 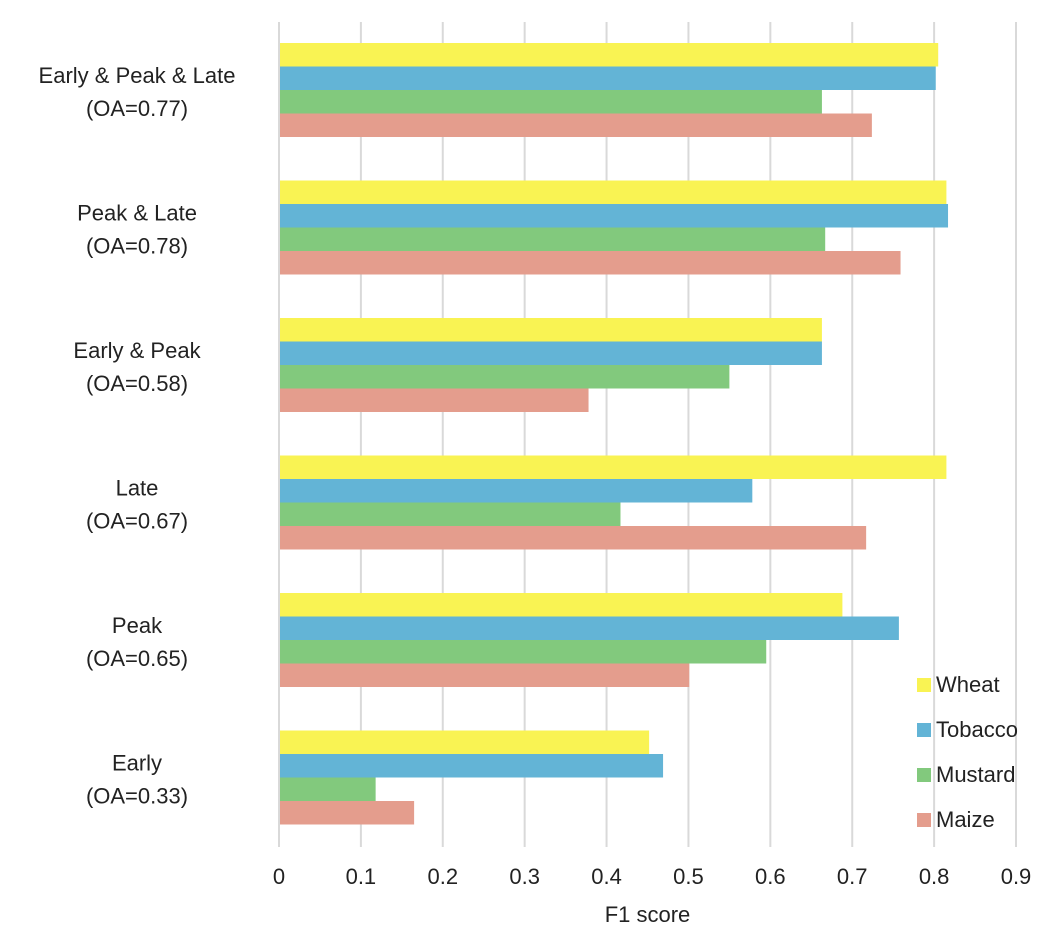 I want to click on category-label: Late, so click(x=137, y=488).